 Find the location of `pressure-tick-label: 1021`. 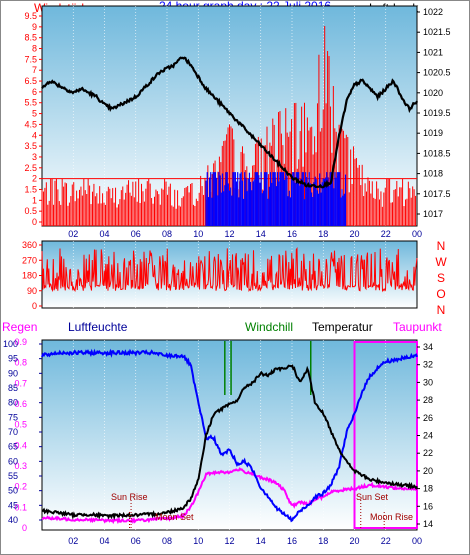

pressure-tick-label: 1021 is located at coordinates (433, 52).